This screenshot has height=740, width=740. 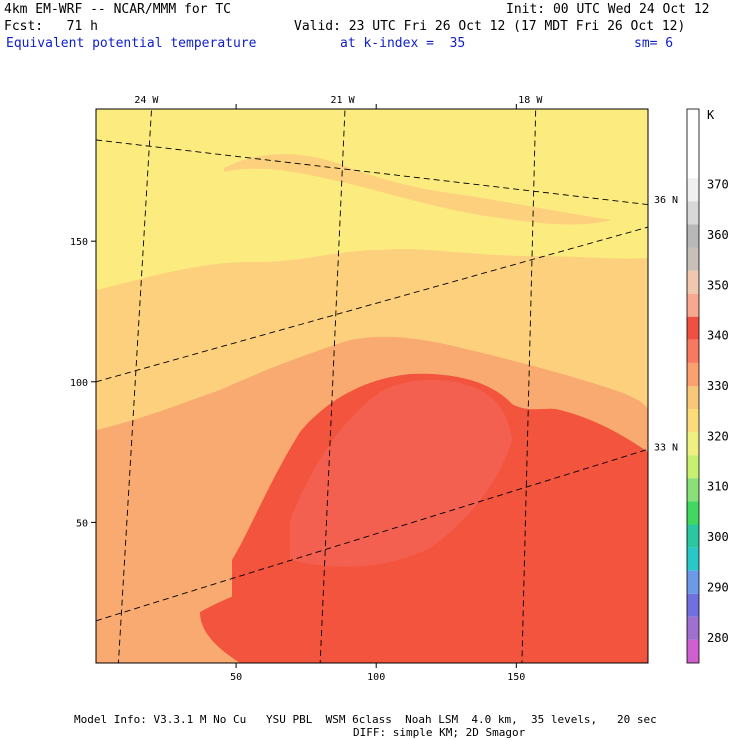 What do you see at coordinates (530, 100) in the screenshot?
I see `longitude-label: 18 W` at bounding box center [530, 100].